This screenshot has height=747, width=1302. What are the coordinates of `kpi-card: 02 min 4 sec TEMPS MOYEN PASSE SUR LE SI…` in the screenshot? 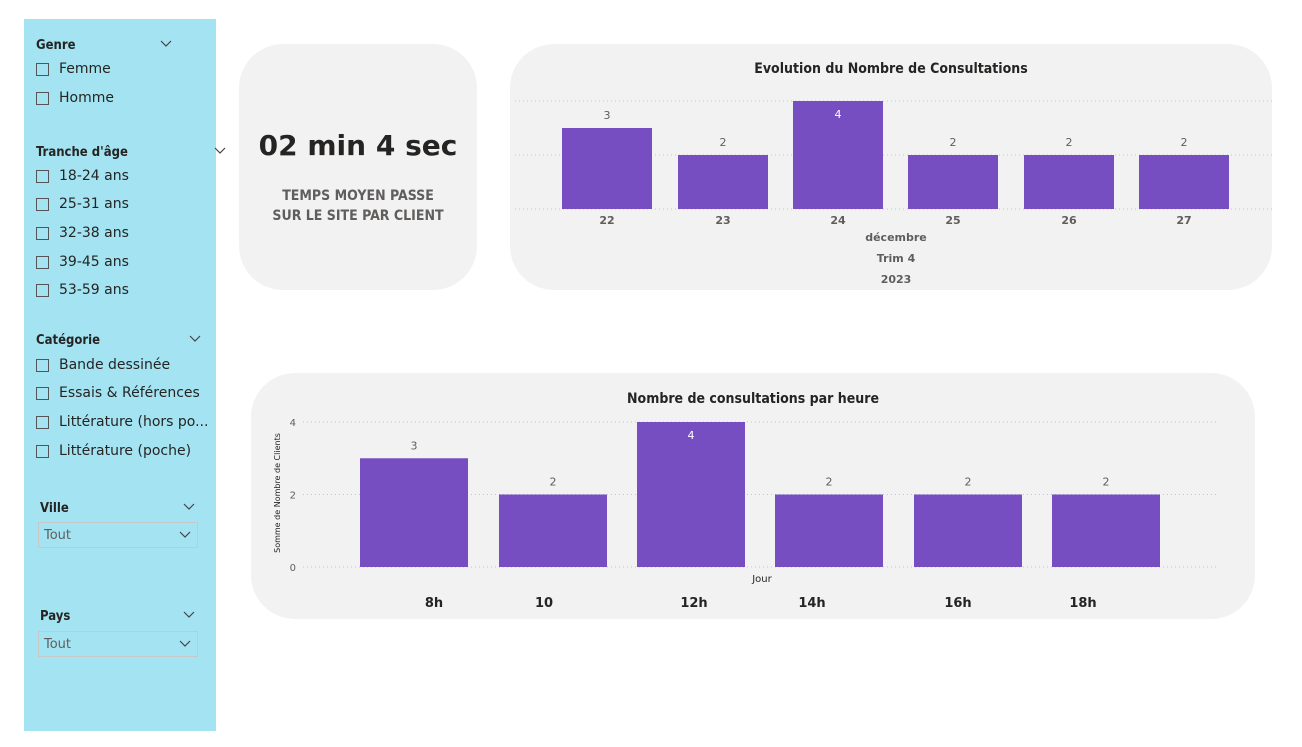 It's located at (358, 167).